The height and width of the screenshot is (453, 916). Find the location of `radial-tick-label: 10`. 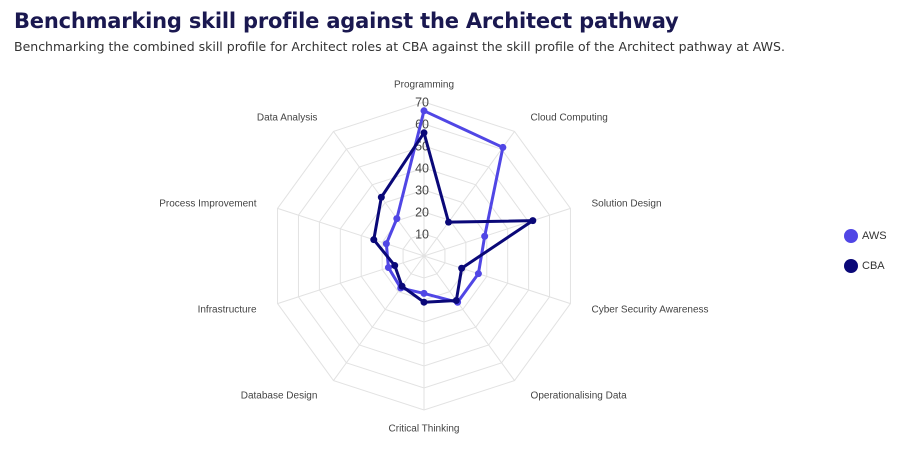

radial-tick-label: 10 is located at coordinates (422, 235).